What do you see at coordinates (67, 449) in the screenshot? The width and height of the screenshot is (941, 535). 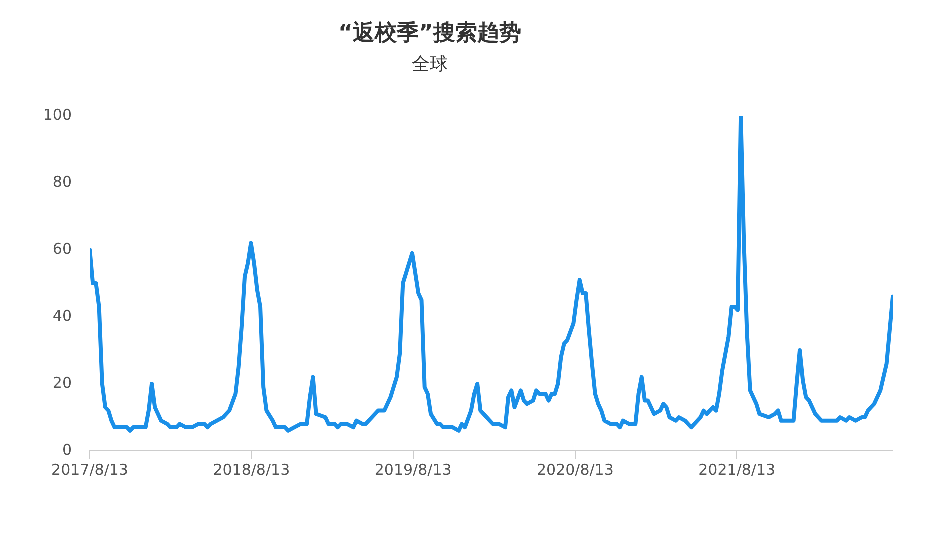 I see `y-tick-label: 0` at bounding box center [67, 449].